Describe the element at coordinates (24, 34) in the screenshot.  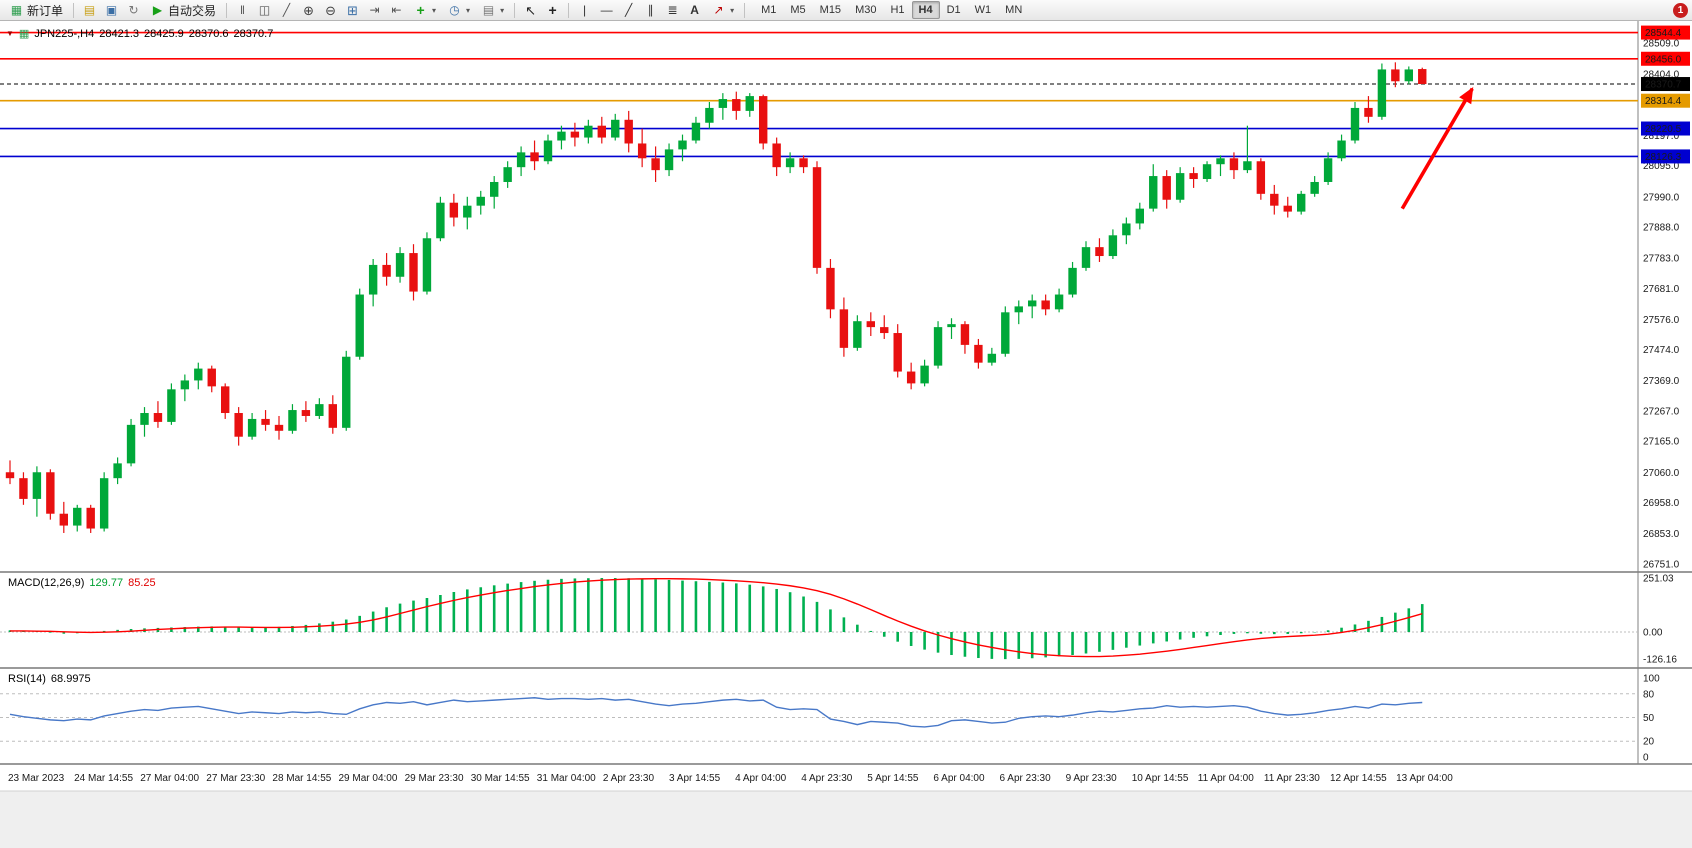
I see `chart-mini-icon: ▦` at that location.